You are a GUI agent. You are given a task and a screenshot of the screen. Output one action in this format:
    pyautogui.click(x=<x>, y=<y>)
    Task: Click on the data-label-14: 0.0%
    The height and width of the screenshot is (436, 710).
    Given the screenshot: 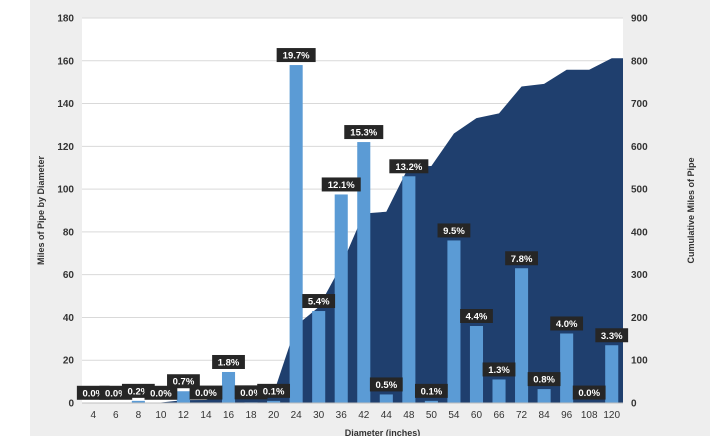 What is the action you would take?
    pyautogui.click(x=206, y=392)
    